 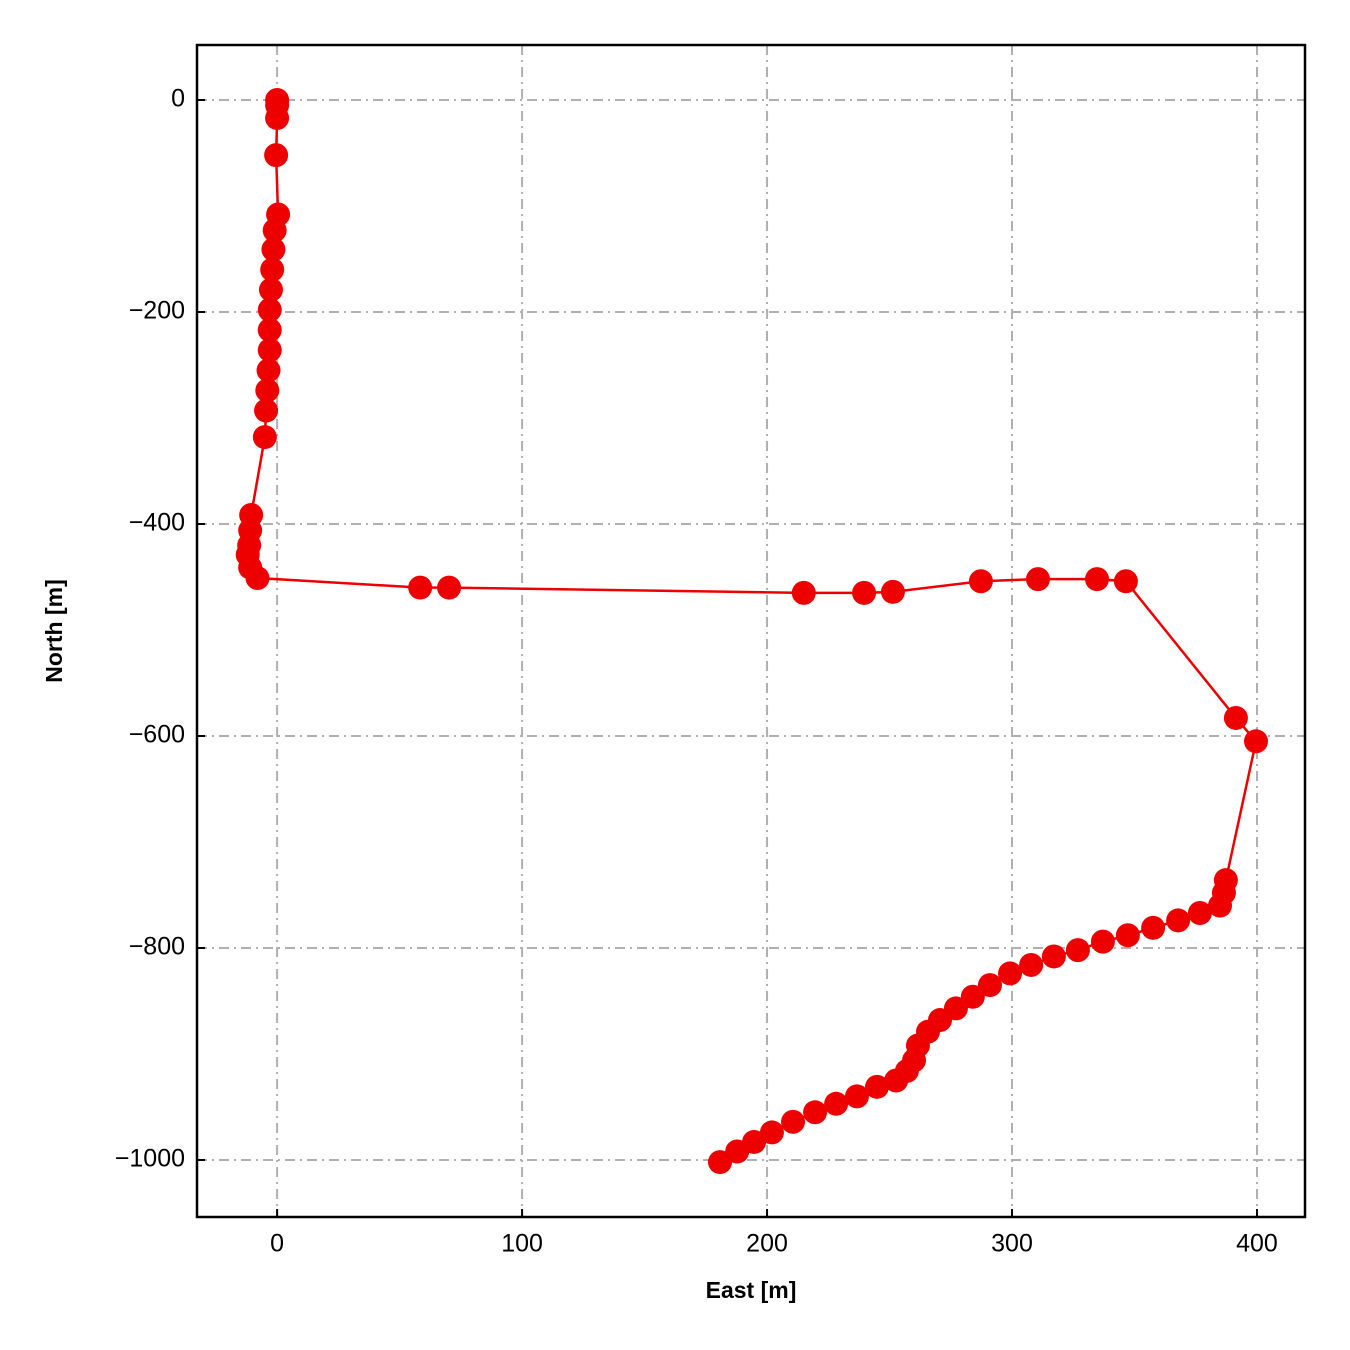 What do you see at coordinates (157, 523) in the screenshot?
I see `y-tick-label: −400` at bounding box center [157, 523].